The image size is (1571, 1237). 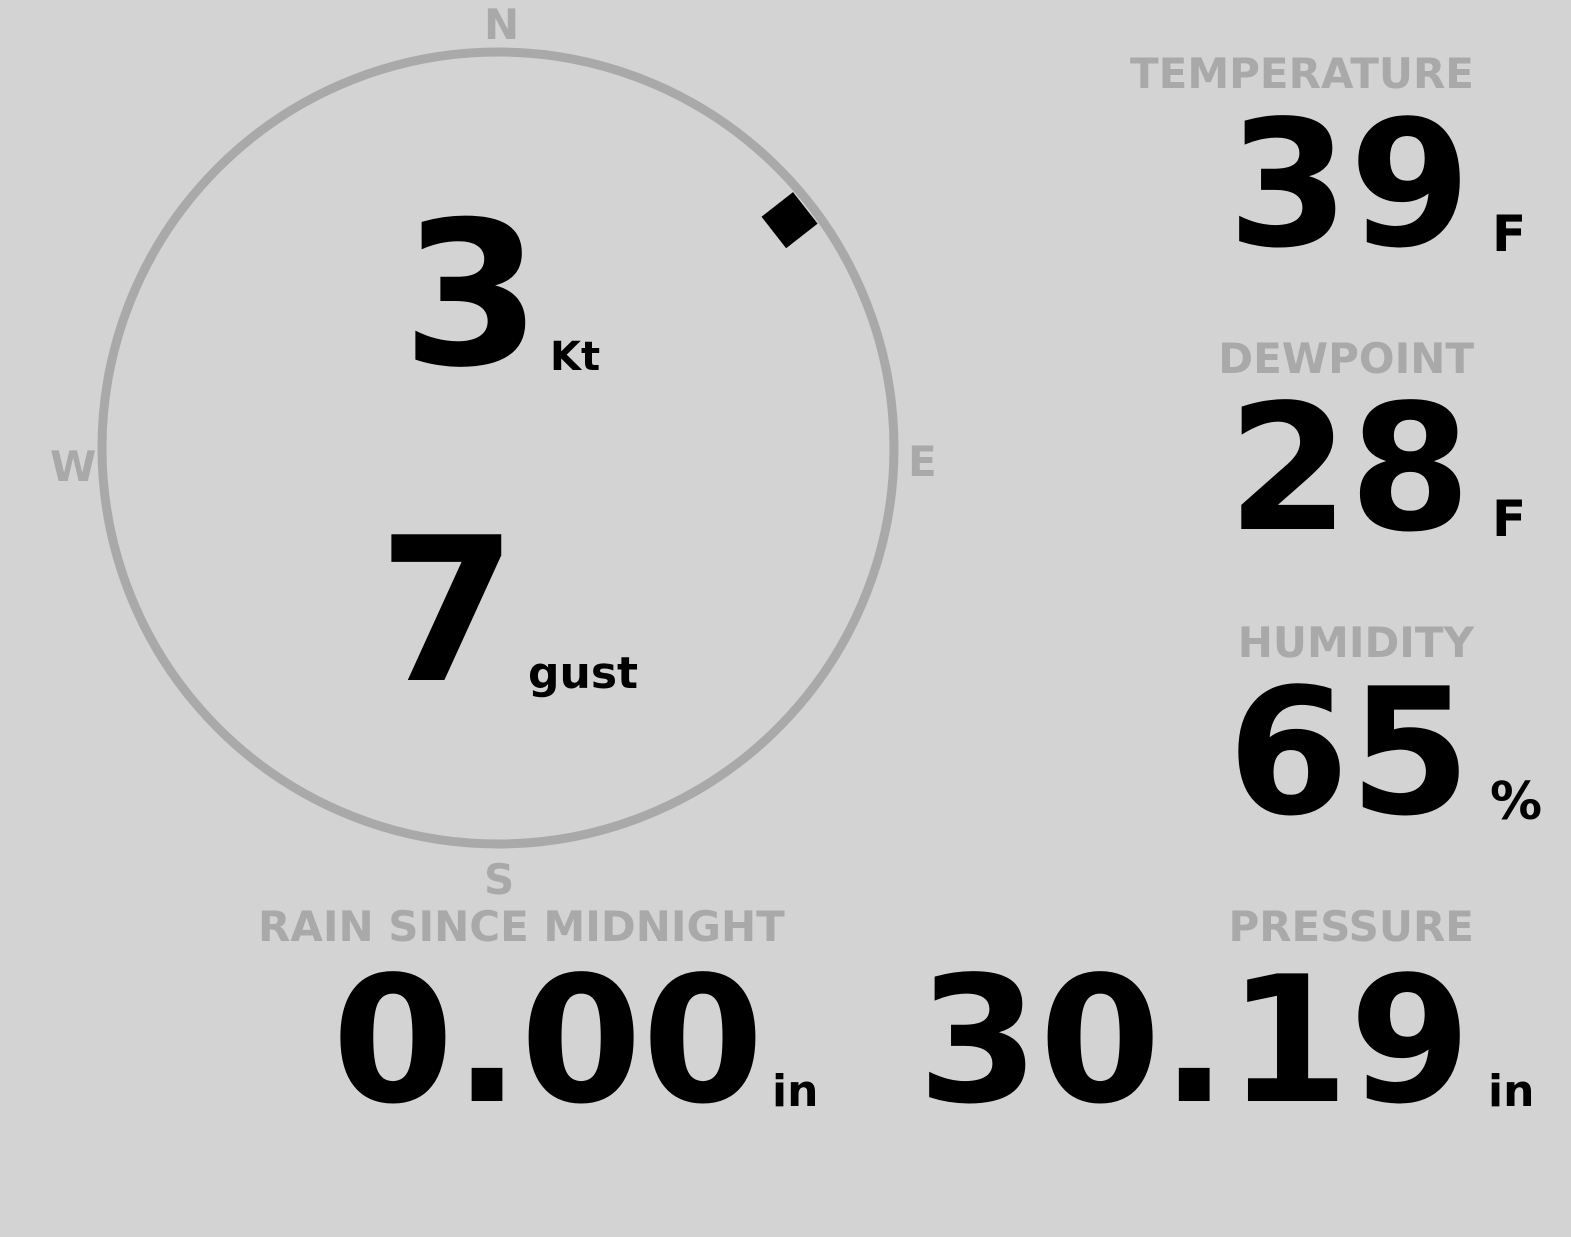 What do you see at coordinates (583, 673) in the screenshot?
I see `wind-gust-label: gust` at bounding box center [583, 673].